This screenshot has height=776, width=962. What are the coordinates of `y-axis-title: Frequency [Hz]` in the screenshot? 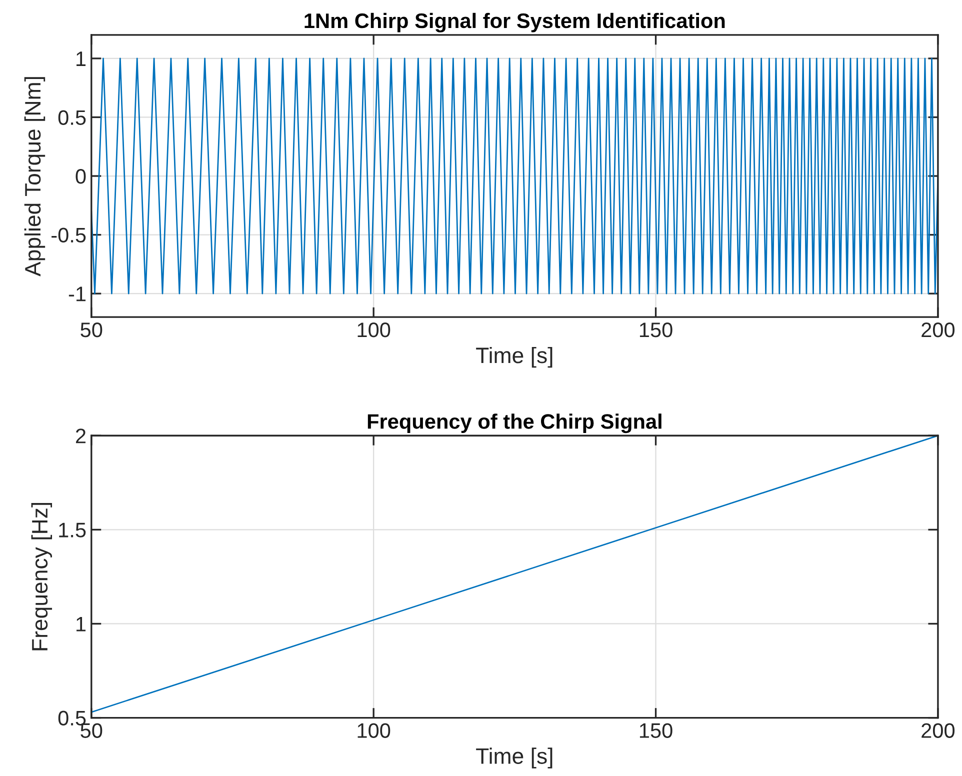 It's located at (41, 576).